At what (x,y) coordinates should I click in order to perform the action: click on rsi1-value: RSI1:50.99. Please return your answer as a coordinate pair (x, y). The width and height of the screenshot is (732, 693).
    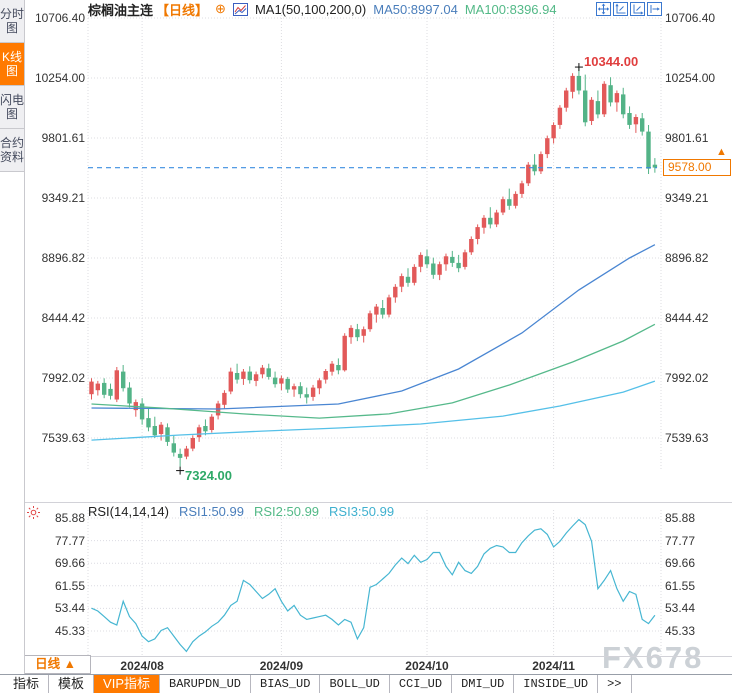
    Looking at the image, I should click on (211, 511).